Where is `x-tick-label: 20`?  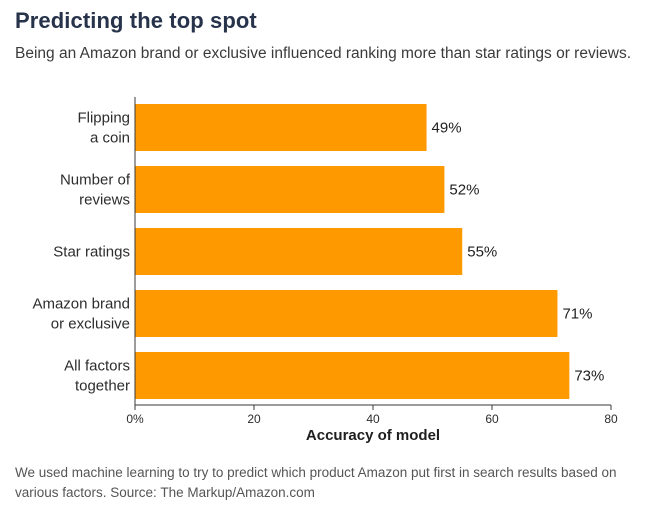
x-tick-label: 20 is located at coordinates (254, 419).